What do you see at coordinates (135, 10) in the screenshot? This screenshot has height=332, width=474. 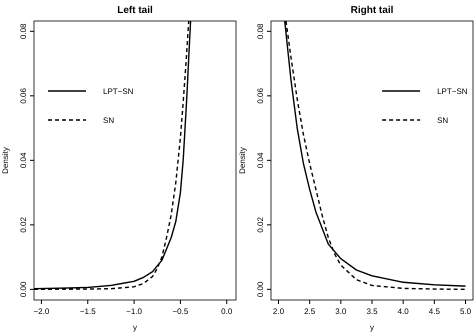 I see `chart-title: Left tail` at bounding box center [135, 10].